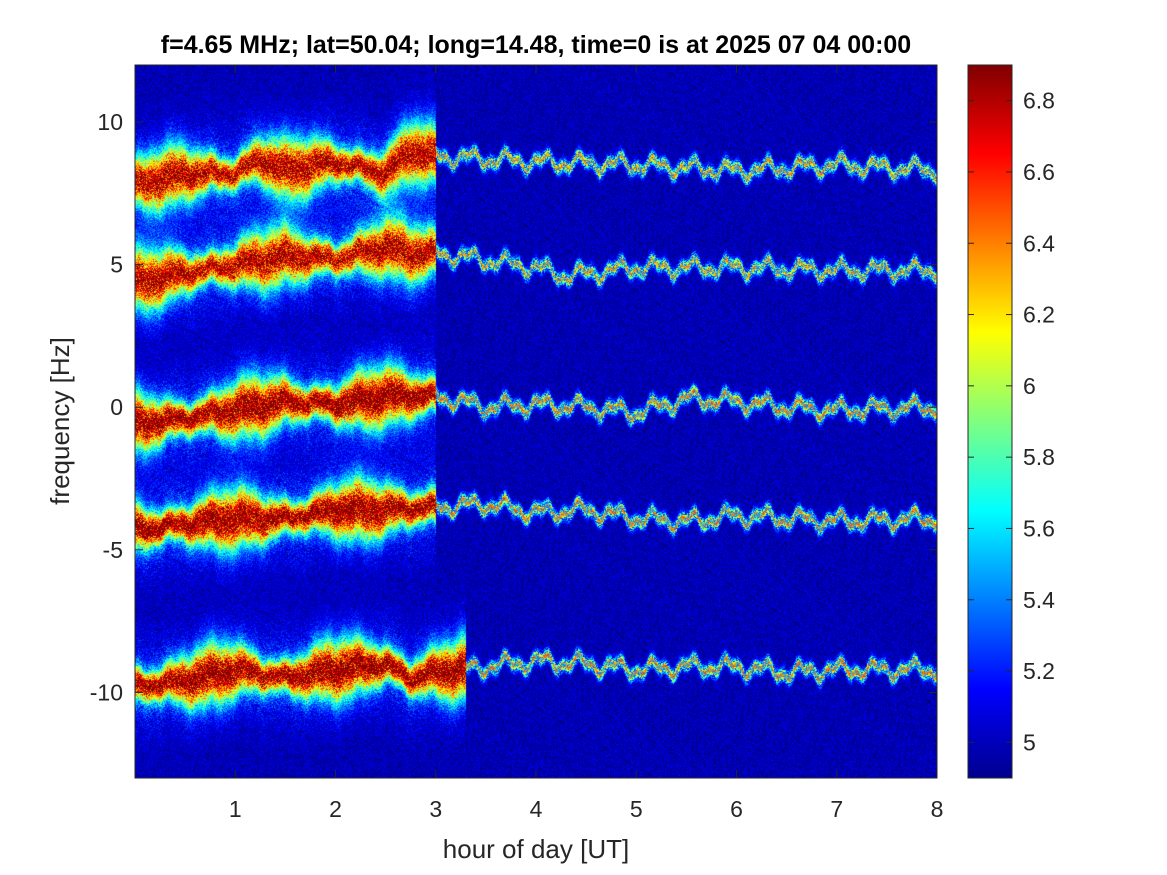 This screenshot has width=1167, height=875. I want to click on x-tick-label: 4, so click(536, 809).